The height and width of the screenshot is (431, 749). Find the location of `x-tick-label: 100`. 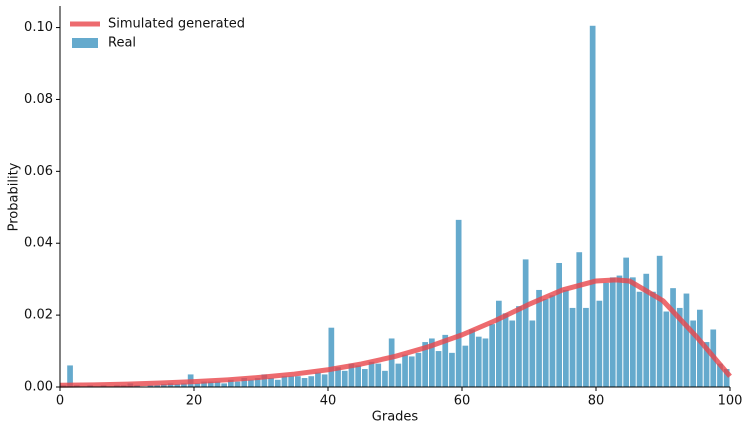

x-tick-label: 100 is located at coordinates (730, 401).